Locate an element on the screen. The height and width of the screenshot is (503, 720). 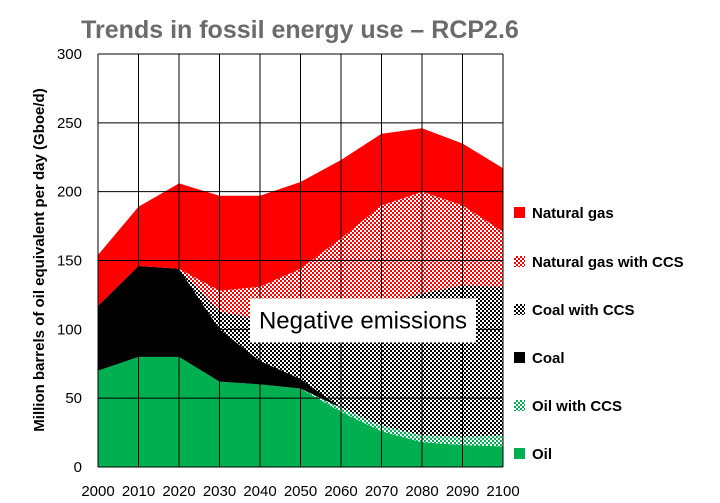
area-natural-gas-with-ccs is located at coordinates (300, 257).